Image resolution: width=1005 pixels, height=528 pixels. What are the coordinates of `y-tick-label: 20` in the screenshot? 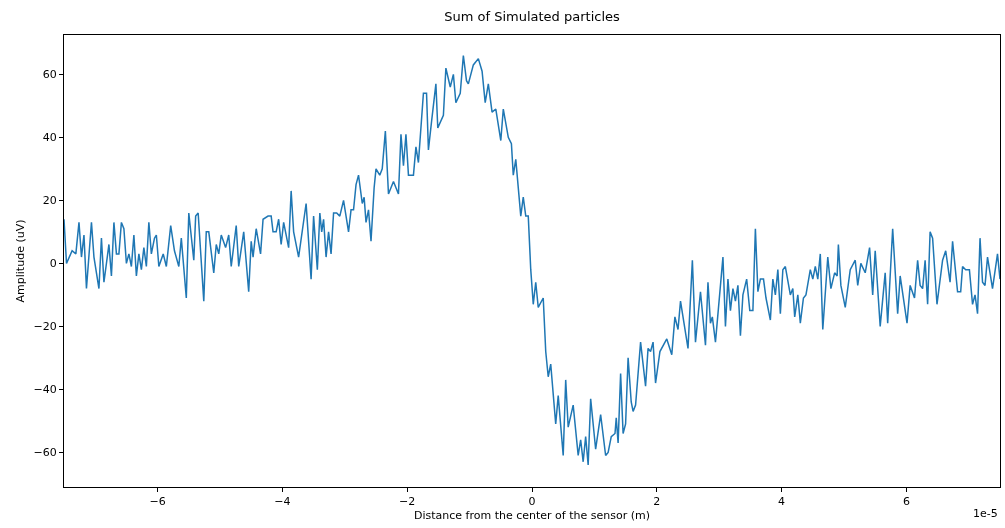 It's located at (49, 201).